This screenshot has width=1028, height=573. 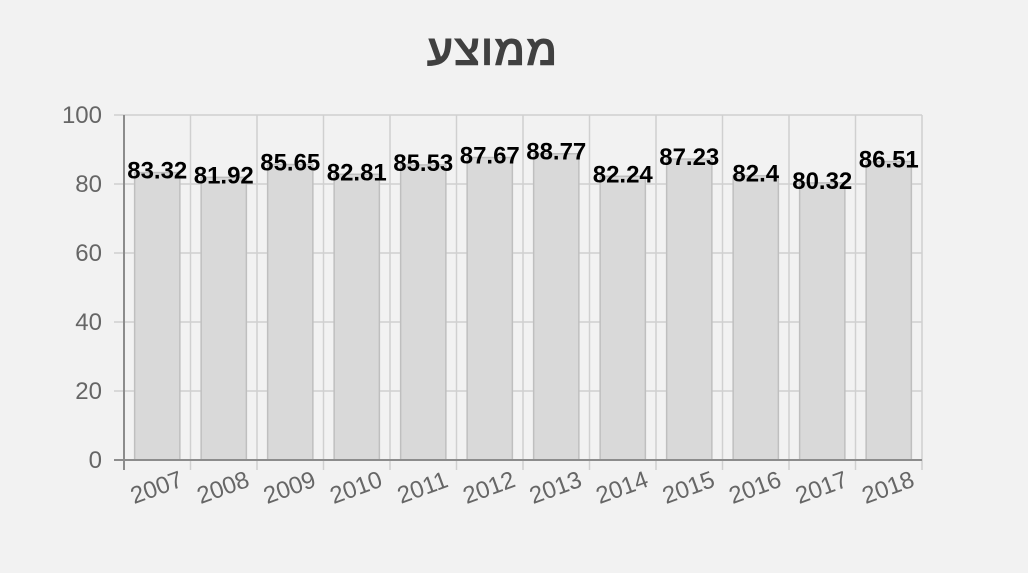 I want to click on data-label-2018: 86.51, so click(x=889, y=160).